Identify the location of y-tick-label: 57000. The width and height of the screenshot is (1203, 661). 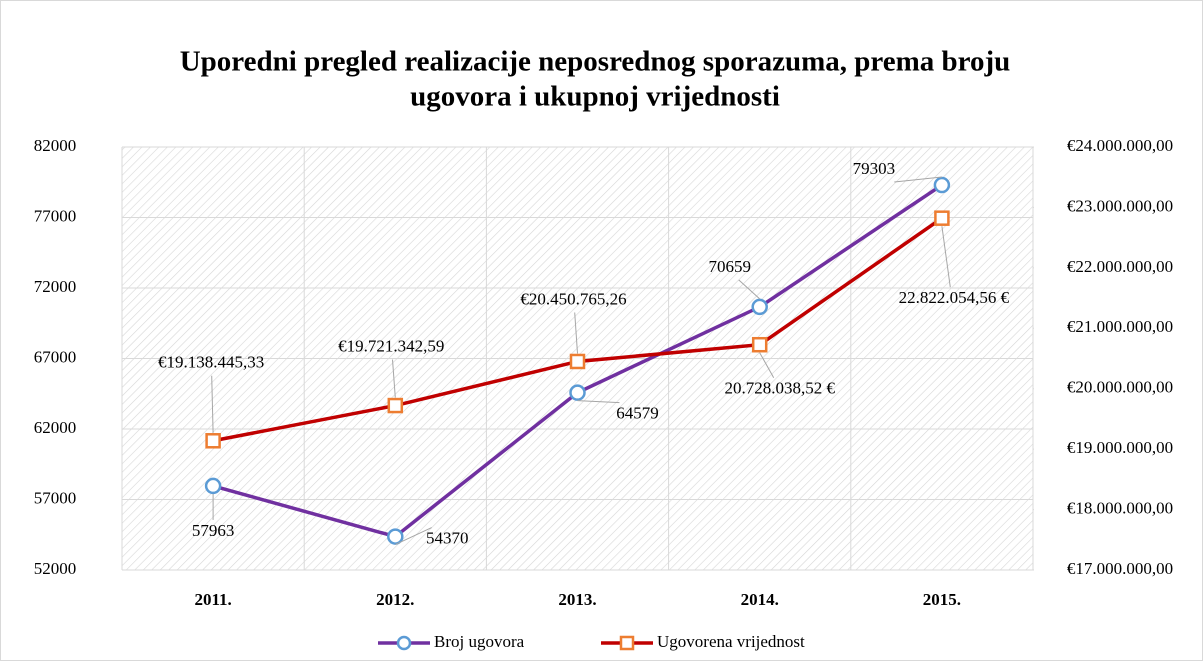
(55, 497).